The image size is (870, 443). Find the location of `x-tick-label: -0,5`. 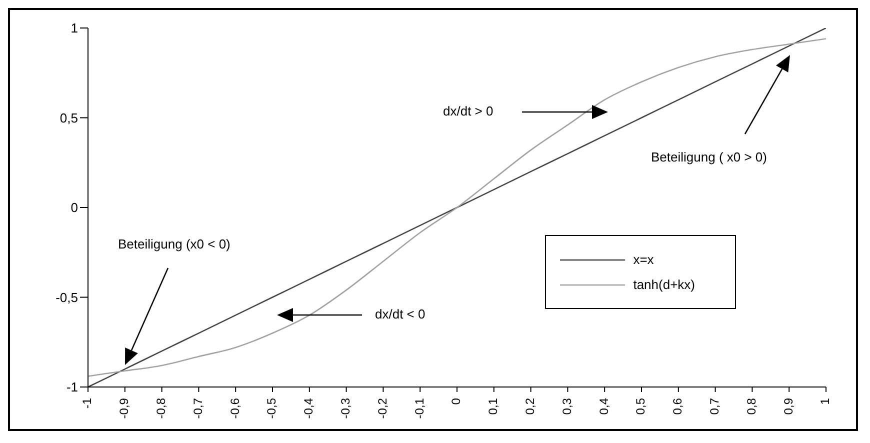

x-tick-label: -0,5 is located at coordinates (271, 408).